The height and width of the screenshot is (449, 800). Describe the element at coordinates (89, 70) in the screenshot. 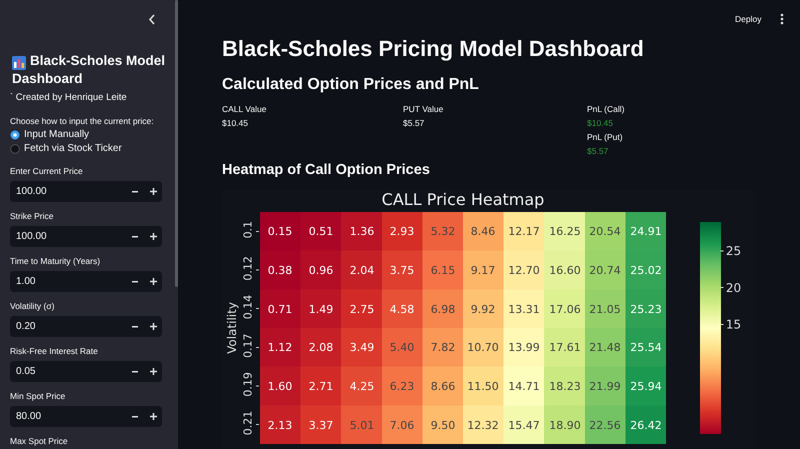

I see `text: Black-Scholes Model Dashboard` at that location.